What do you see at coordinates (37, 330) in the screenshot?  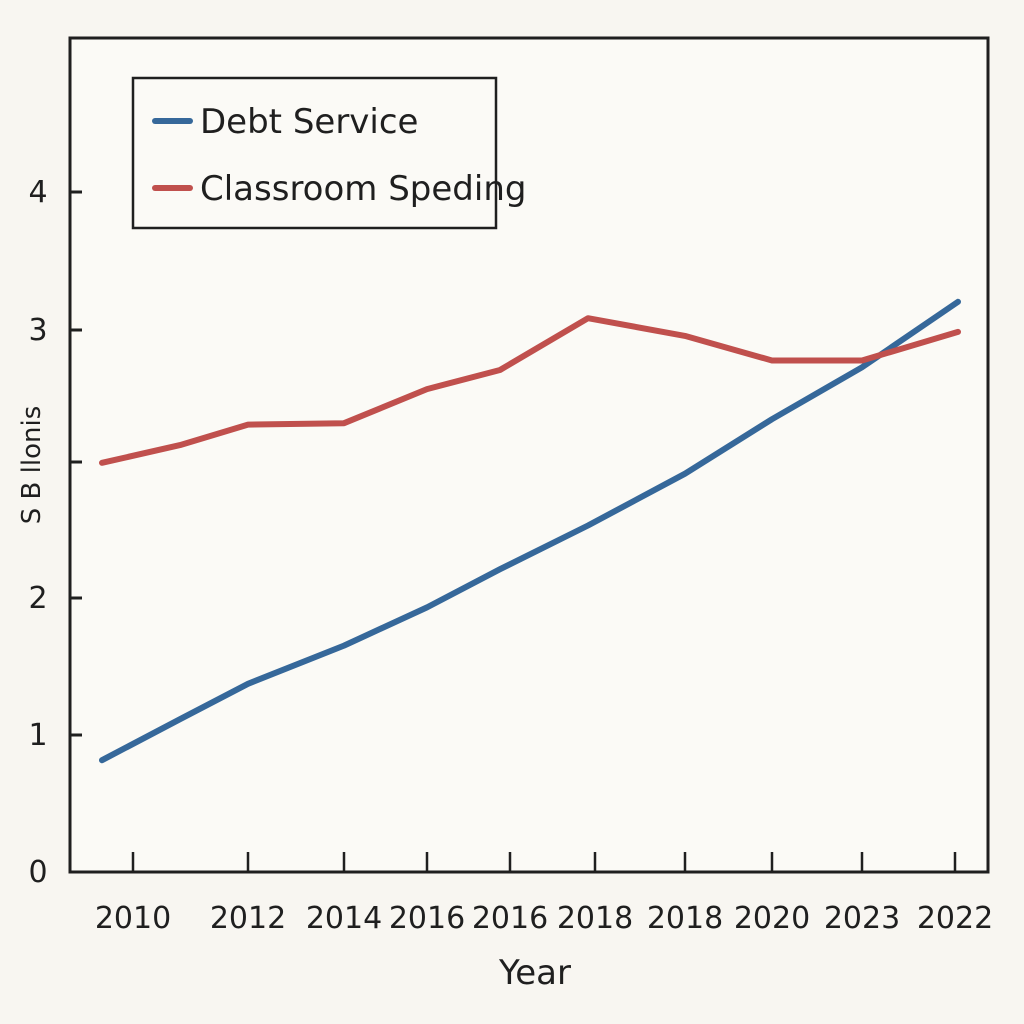 I see `y-tick-label: 3` at bounding box center [37, 330].